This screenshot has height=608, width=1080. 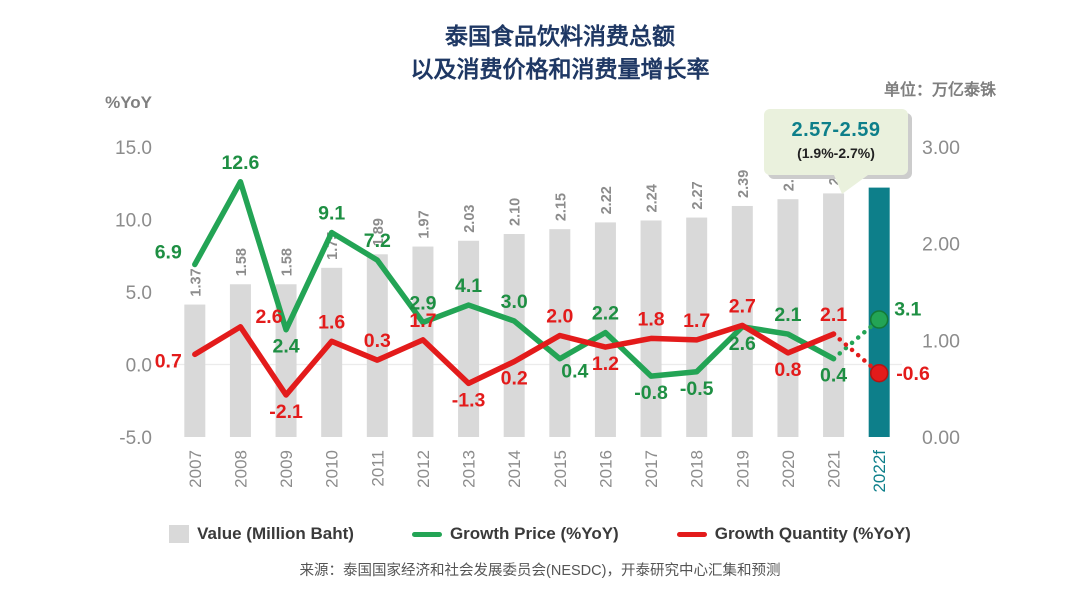 I want to click on forecast-value-range: 2.57-2.59, so click(x=836, y=130).